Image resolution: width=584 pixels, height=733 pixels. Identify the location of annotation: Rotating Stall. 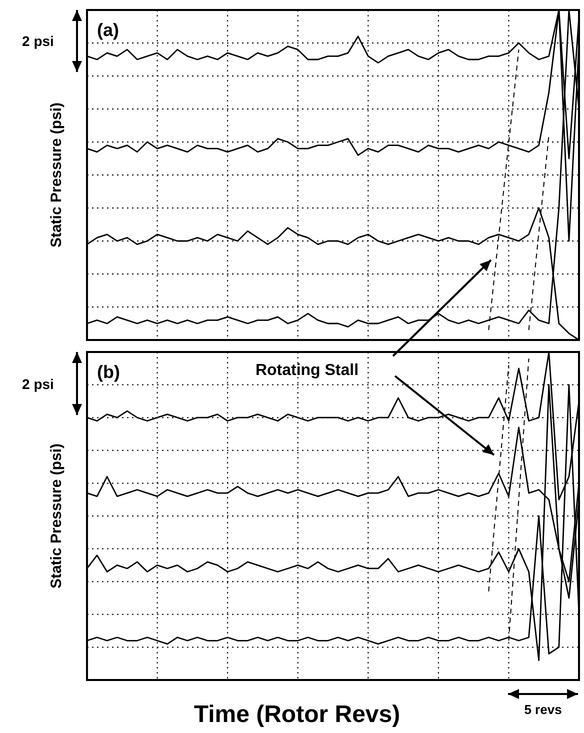
(307, 370).